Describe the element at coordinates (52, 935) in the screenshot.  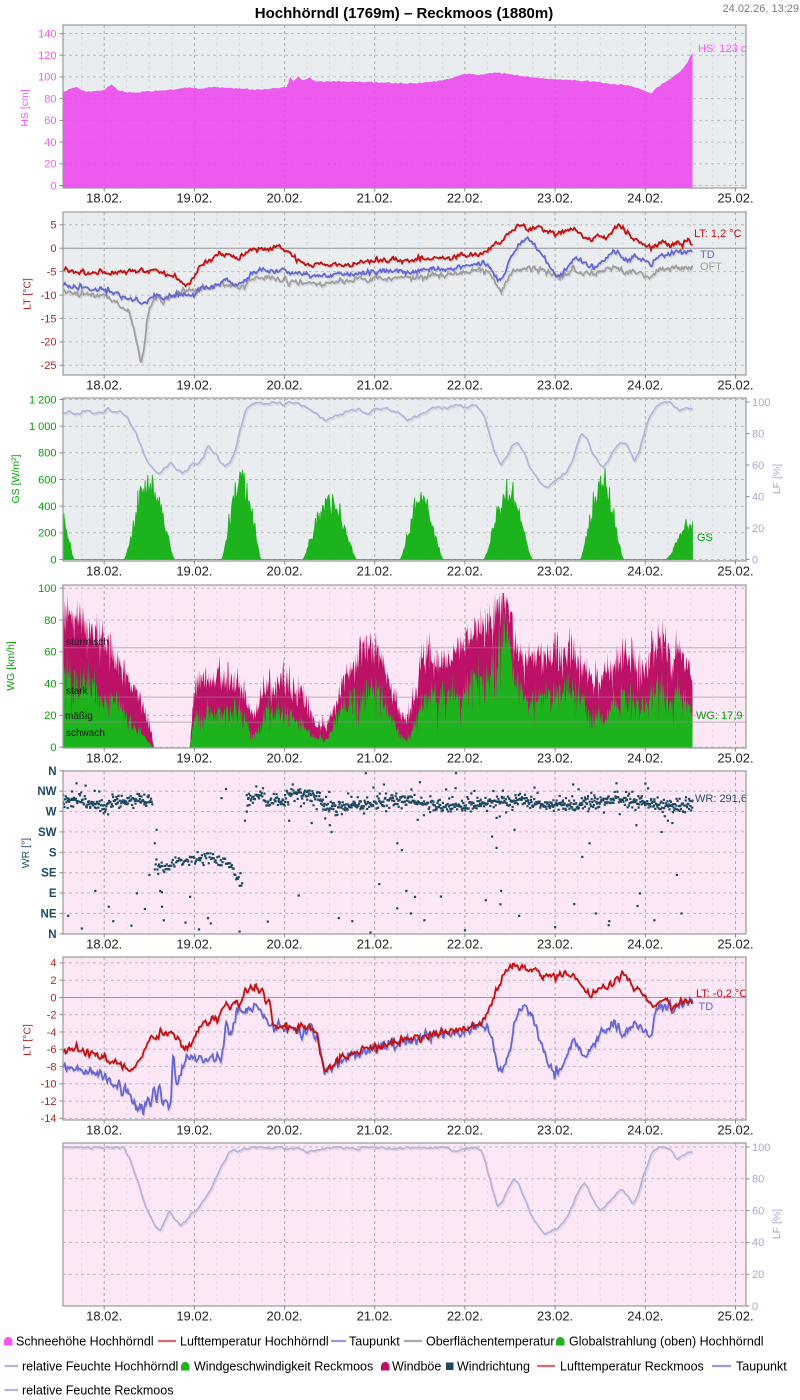
I see `svg-text: N` at that location.